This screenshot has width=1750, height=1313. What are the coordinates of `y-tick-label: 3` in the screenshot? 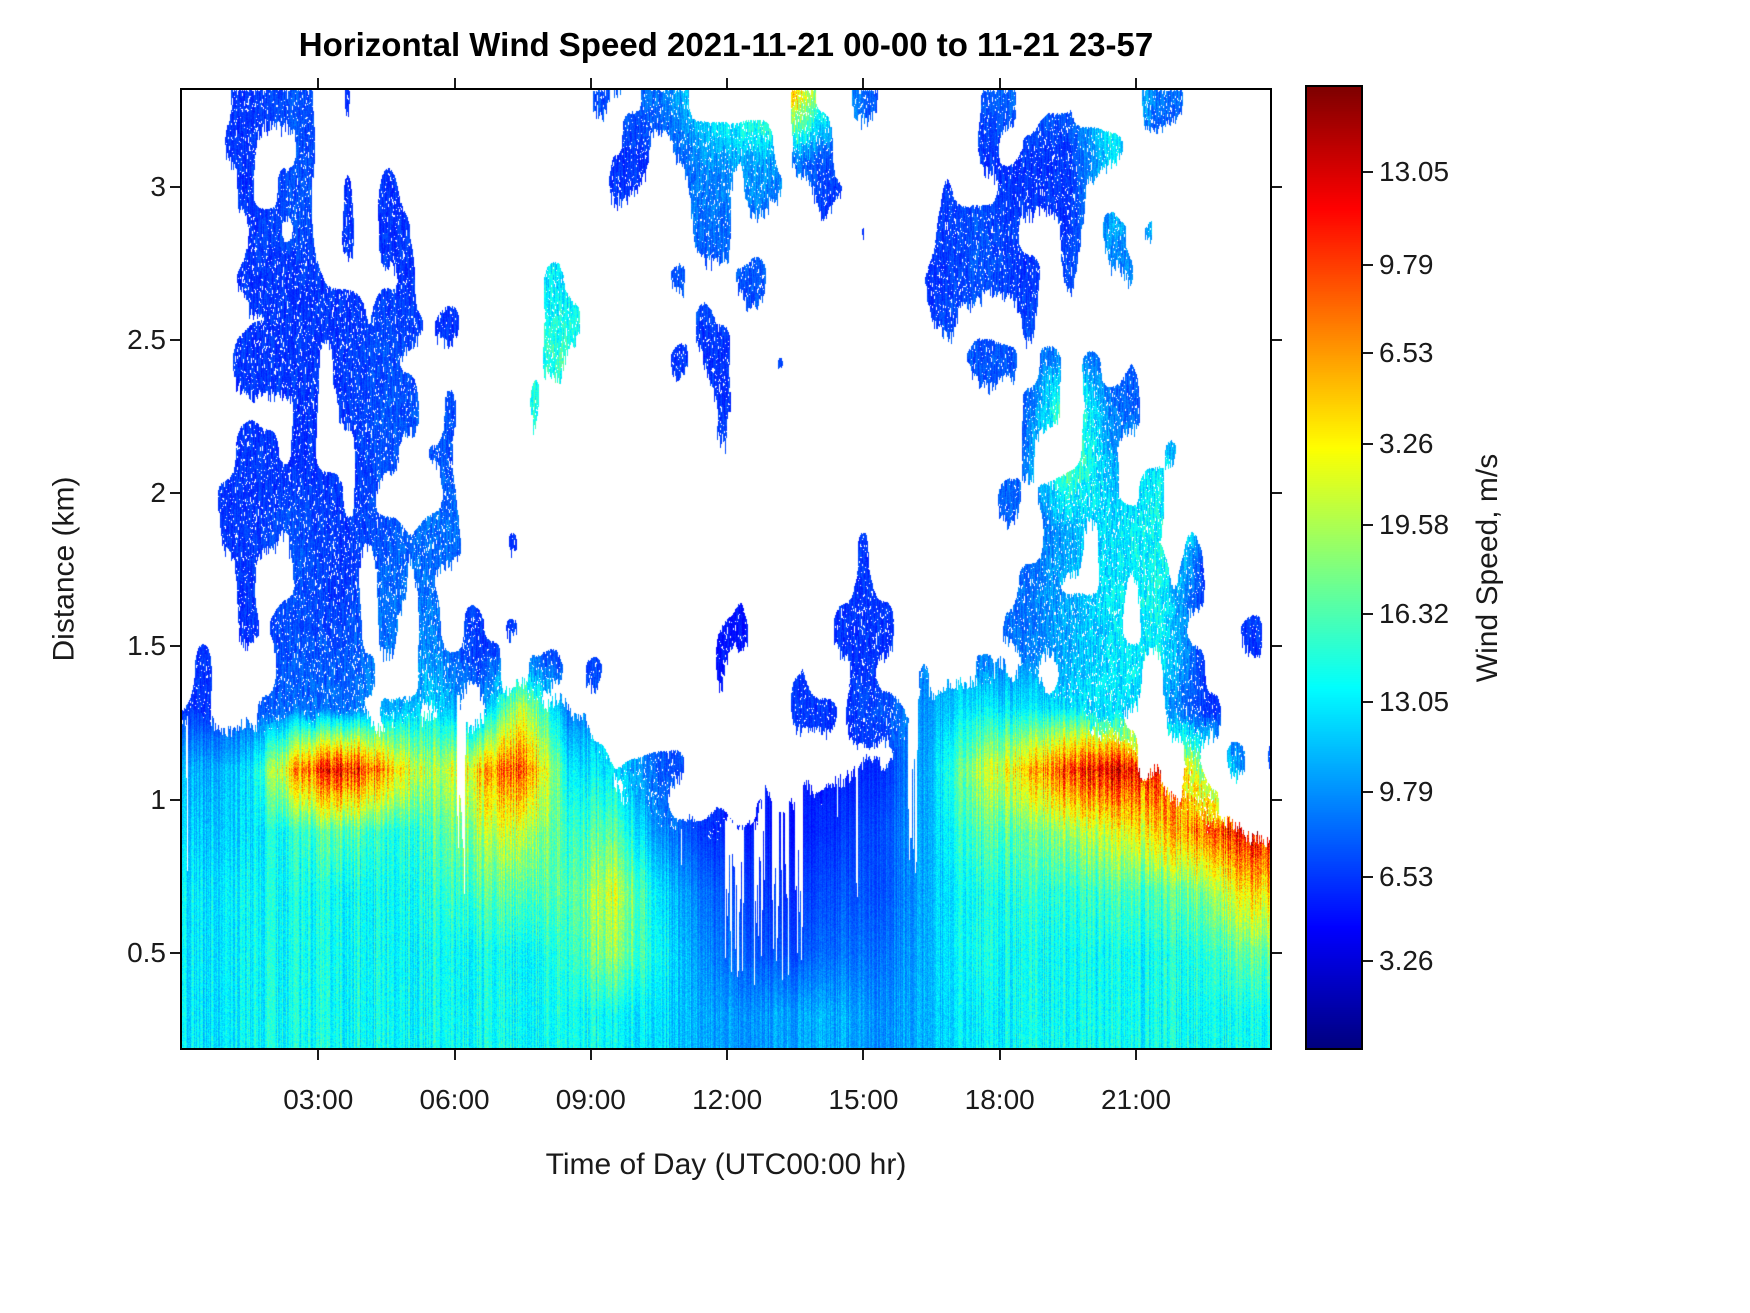 It's located at (158, 186).